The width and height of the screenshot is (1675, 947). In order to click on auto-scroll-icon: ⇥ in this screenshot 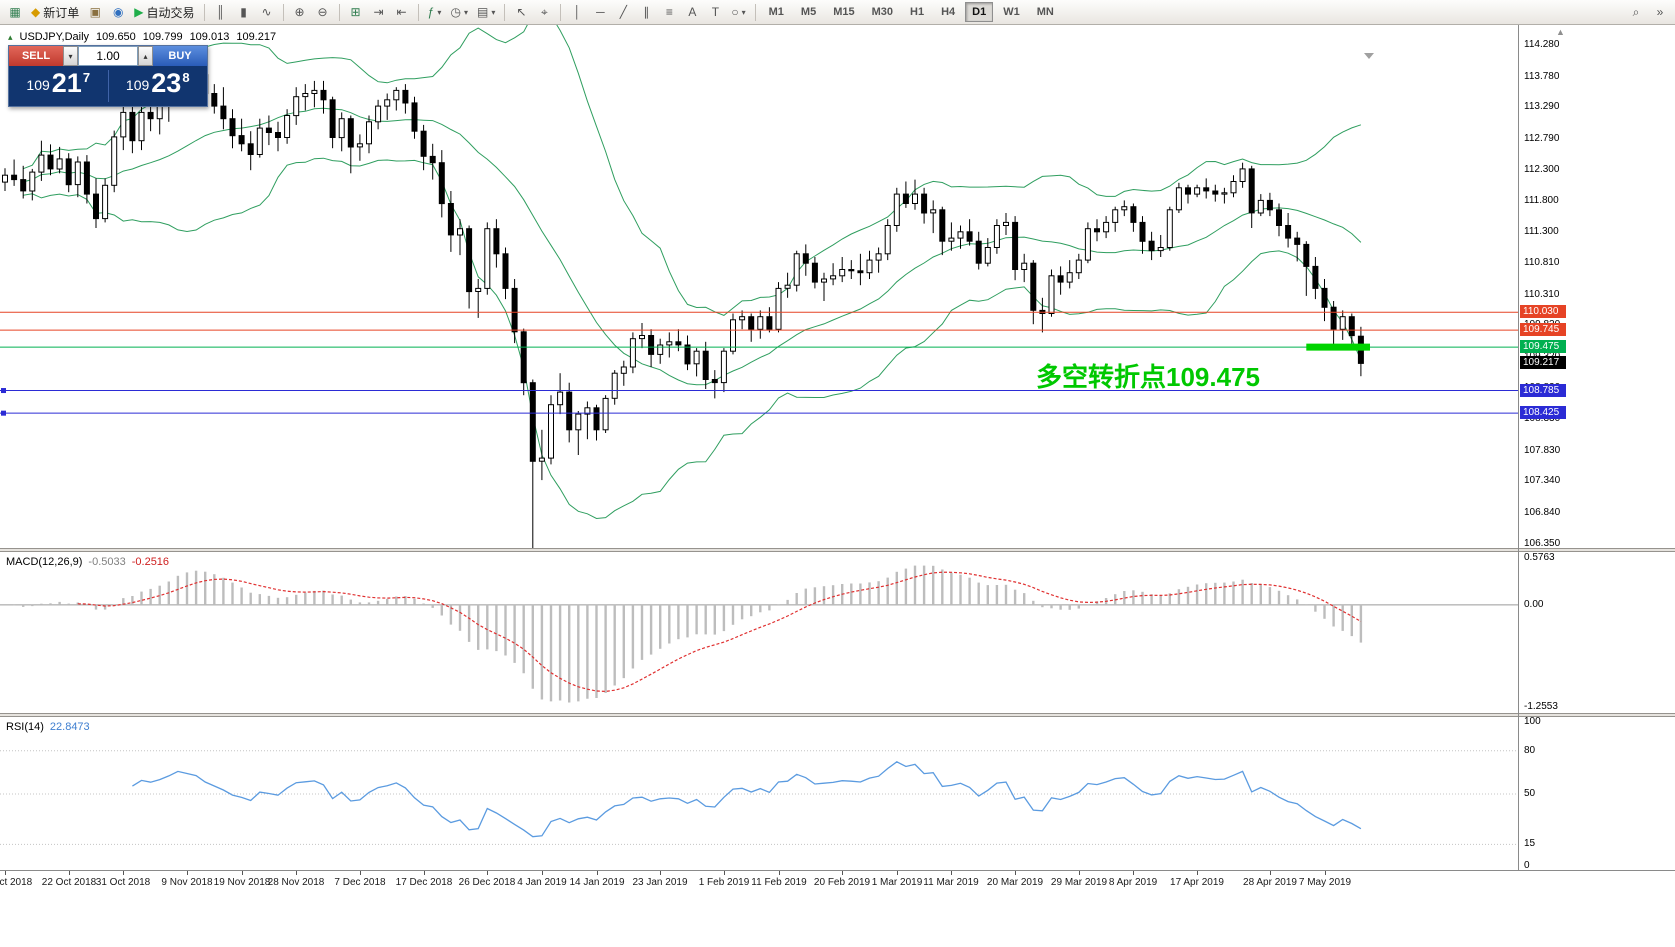, I will do `click(379, 12)`.